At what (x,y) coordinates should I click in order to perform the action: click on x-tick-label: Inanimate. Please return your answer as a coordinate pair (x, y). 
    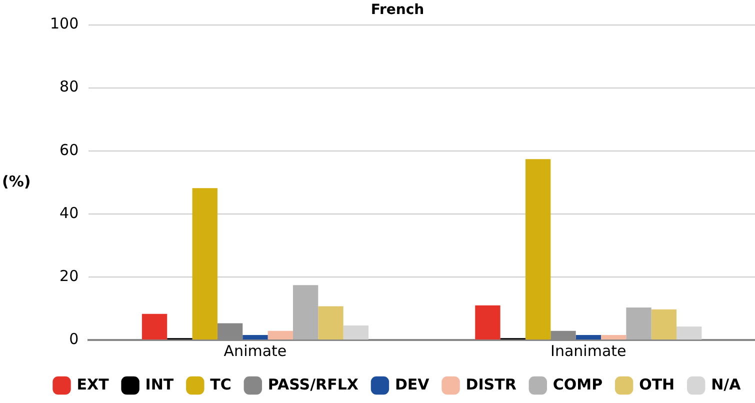
    Looking at the image, I should click on (588, 351).